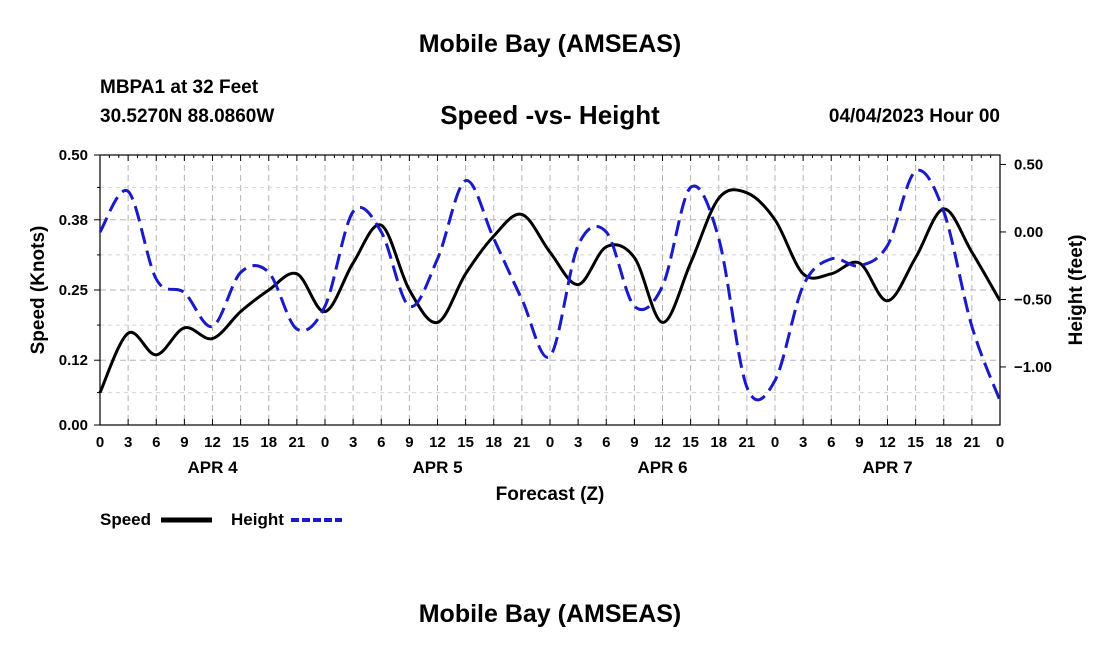 Image resolution: width=1100 pixels, height=650 pixels. Describe the element at coordinates (73, 220) in the screenshot. I see `y-tick-label: 0.38` at that location.